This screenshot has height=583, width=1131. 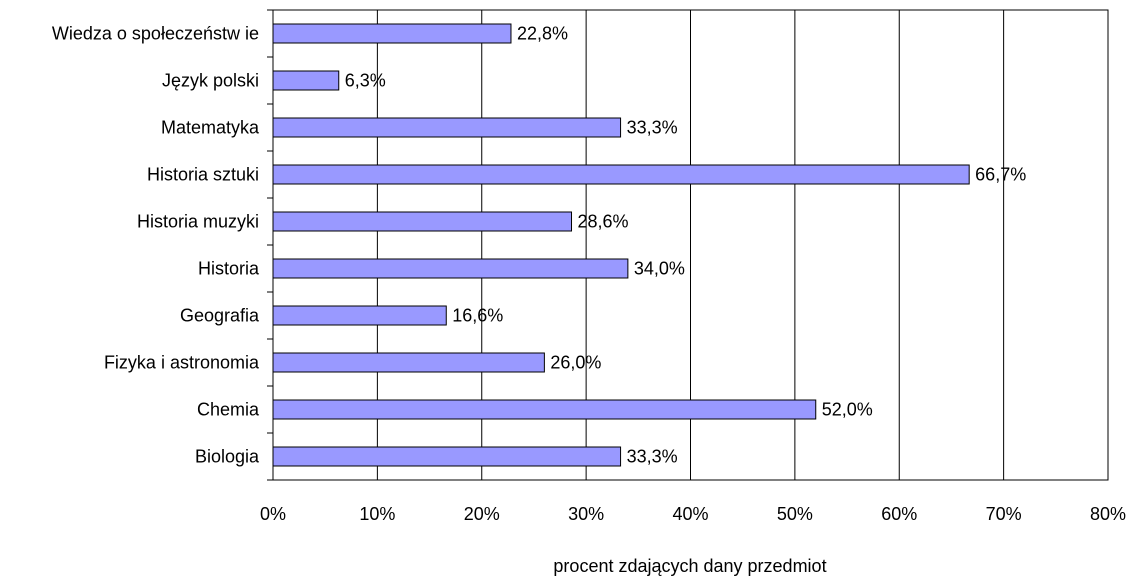 What do you see at coordinates (210, 128) in the screenshot?
I see `category-label: Matematyka` at bounding box center [210, 128].